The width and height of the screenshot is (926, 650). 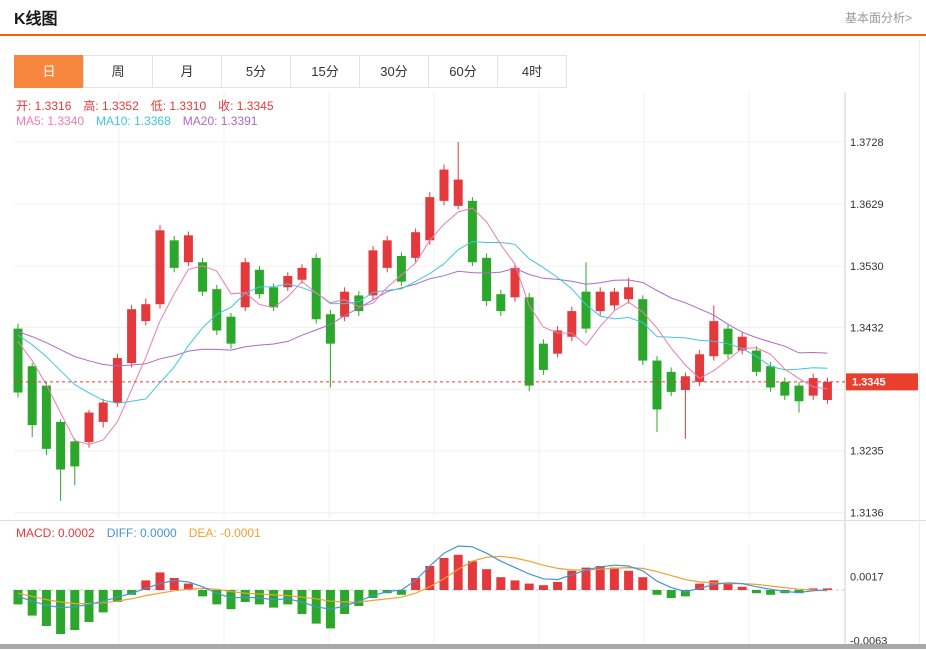 I want to click on tab-5min: 5分, so click(x=256, y=71).